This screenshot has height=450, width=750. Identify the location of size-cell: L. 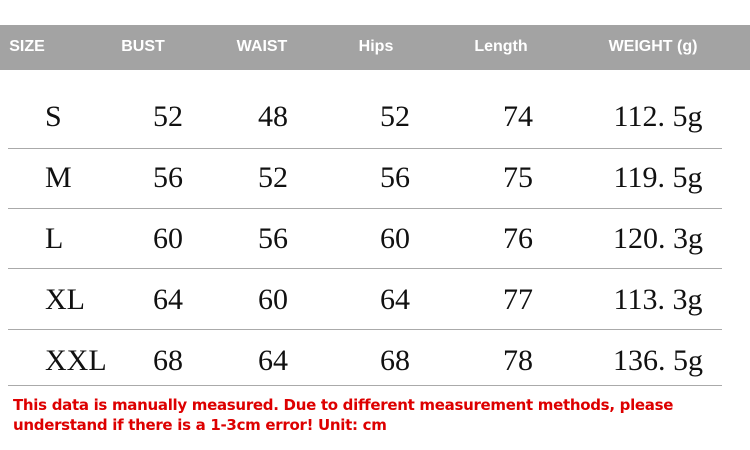
(54, 238).